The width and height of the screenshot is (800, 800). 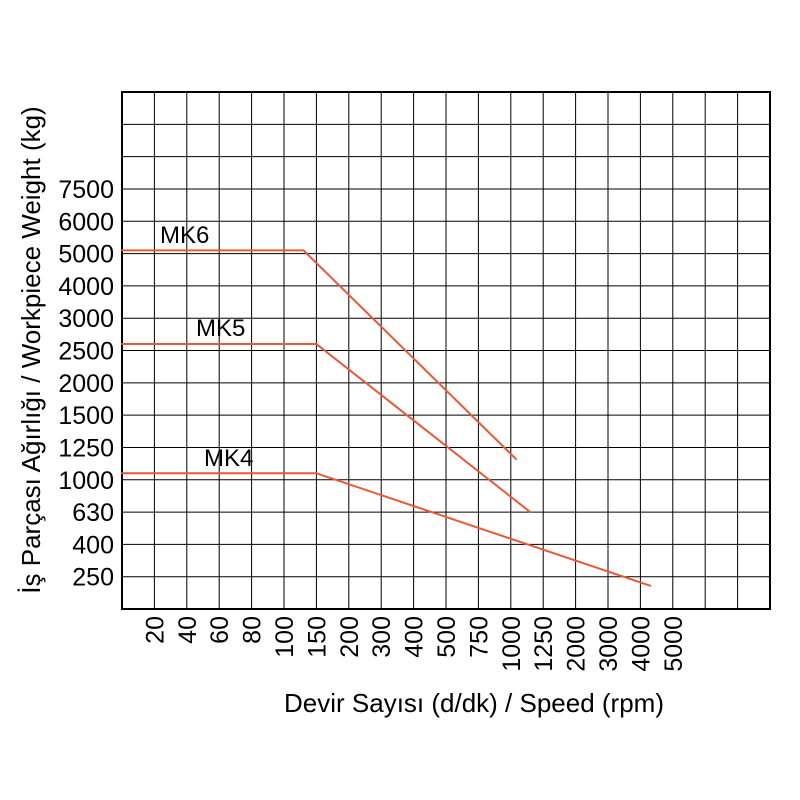 I want to click on x-tick-label: 150, so click(x=317, y=637).